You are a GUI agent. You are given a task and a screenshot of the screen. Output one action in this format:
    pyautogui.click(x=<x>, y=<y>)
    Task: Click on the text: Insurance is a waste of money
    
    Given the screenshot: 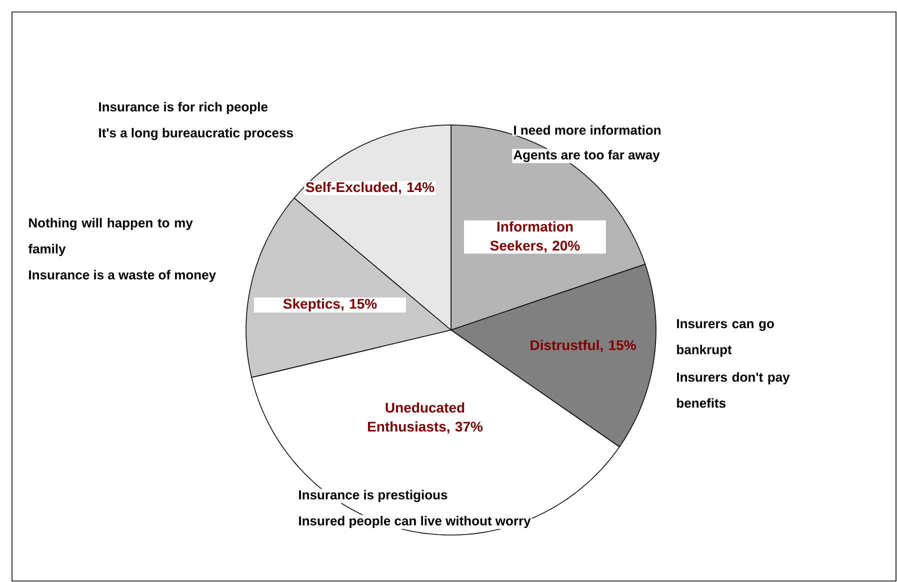 What is the action you would take?
    pyautogui.click(x=122, y=276)
    